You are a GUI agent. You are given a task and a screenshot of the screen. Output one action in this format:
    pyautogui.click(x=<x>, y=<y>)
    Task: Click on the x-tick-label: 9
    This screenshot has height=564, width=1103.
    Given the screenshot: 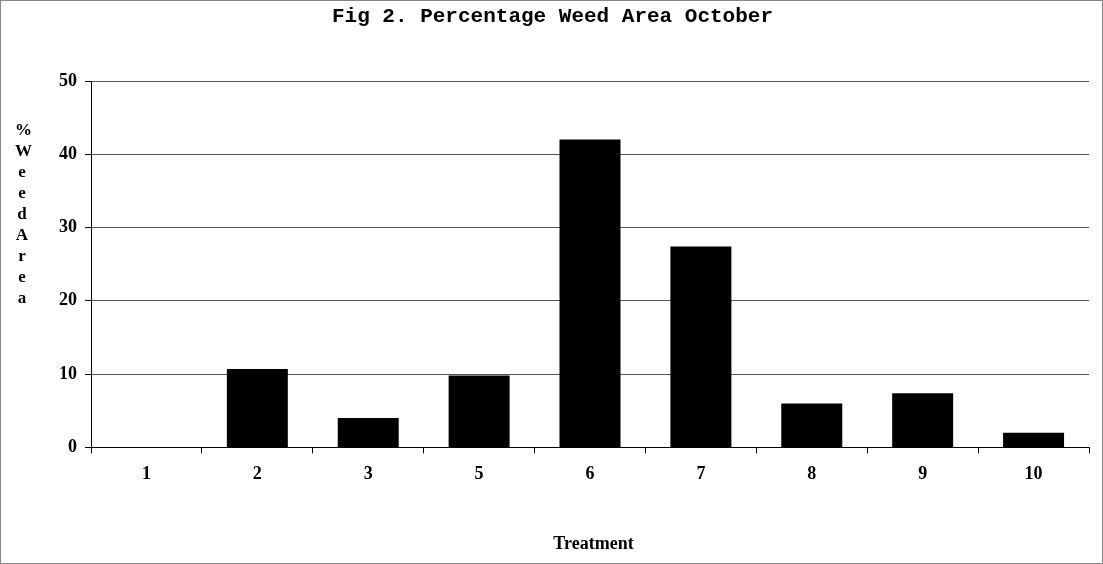 What is the action you would take?
    pyautogui.click(x=923, y=472)
    